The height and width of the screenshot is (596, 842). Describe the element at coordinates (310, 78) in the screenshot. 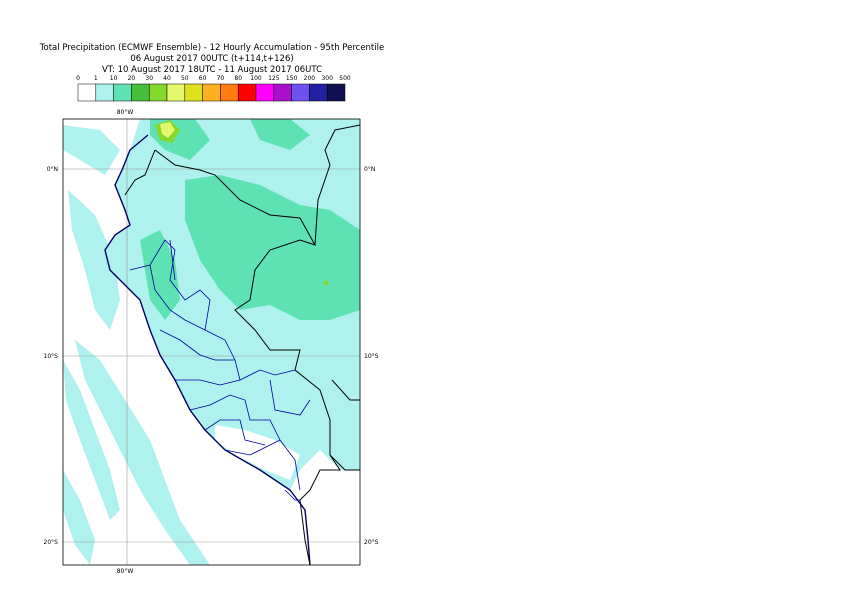

I see `legend-label: 200` at that location.